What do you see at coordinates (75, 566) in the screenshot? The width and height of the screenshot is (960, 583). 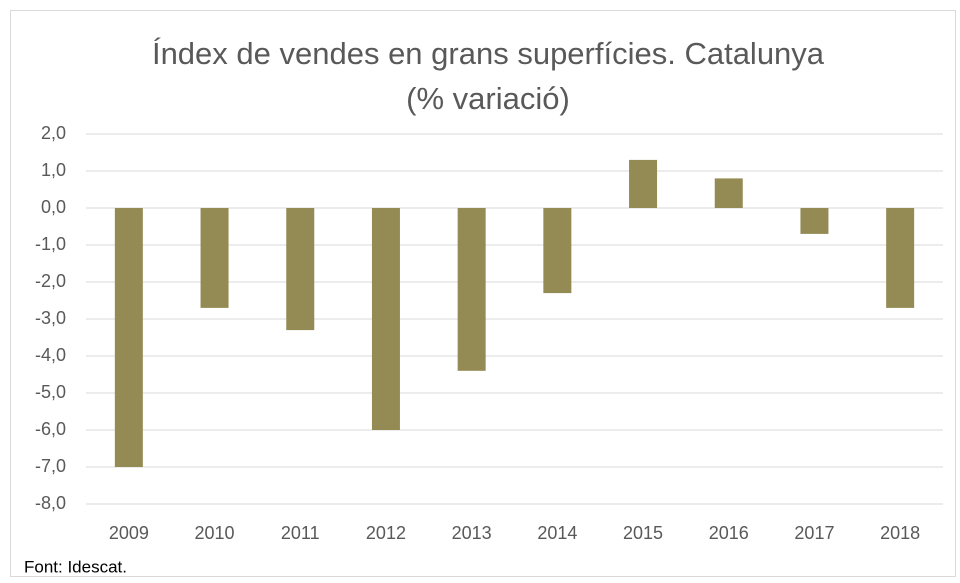 I see `source-note: Font: Idescat.` at bounding box center [75, 566].